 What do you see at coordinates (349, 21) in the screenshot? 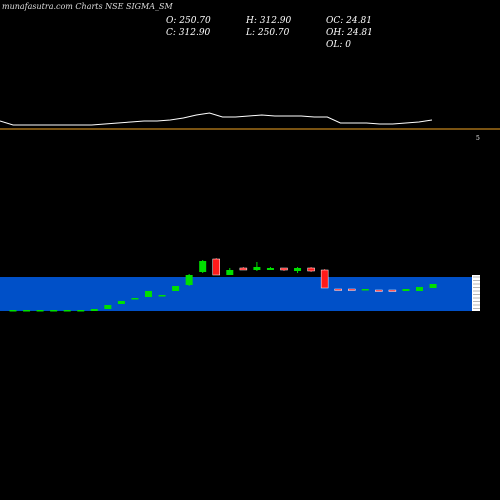
I see `oc-value: OC: 24.81` at bounding box center [349, 21].